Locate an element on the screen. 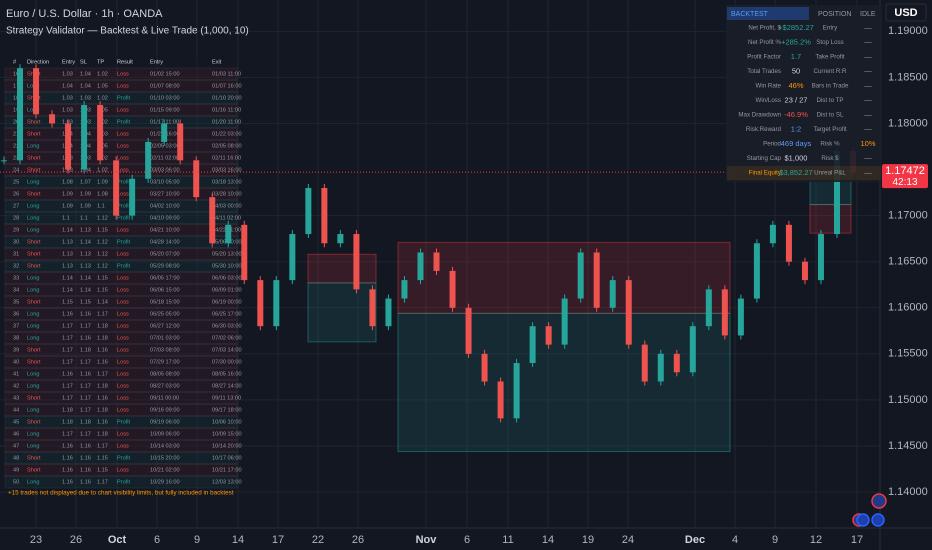 Image resolution: width=932 pixels, height=550 pixels. x-tick-label: 4 is located at coordinates (735, 540).